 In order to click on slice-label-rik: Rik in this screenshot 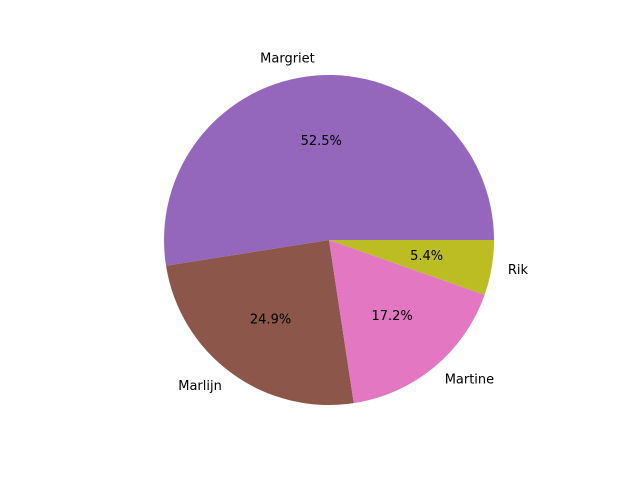, I will do `click(518, 270)`.